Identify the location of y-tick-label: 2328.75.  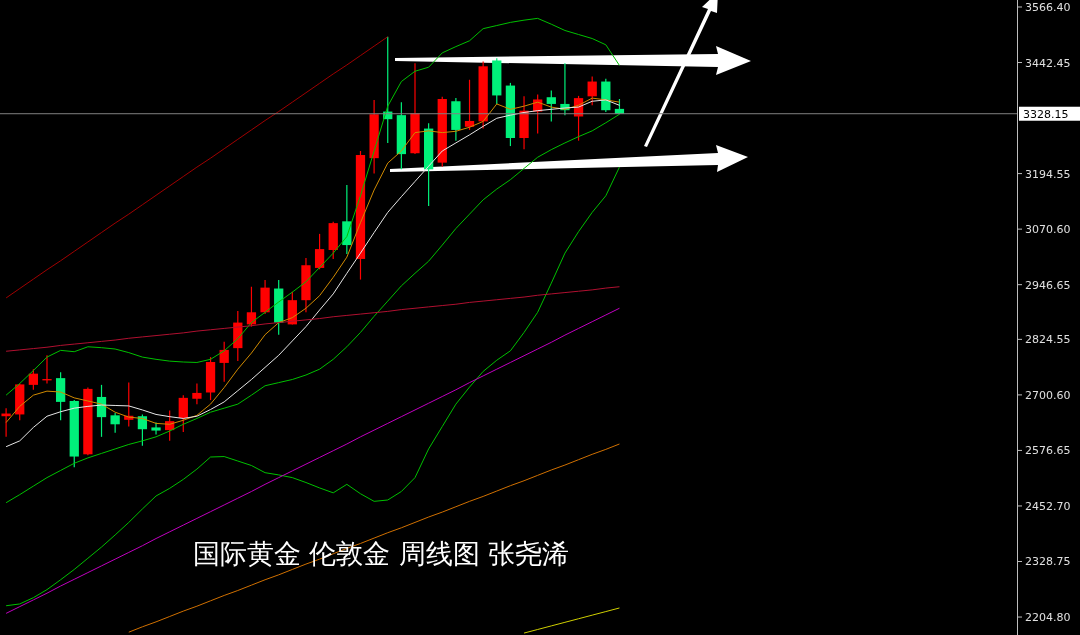
(1048, 562).